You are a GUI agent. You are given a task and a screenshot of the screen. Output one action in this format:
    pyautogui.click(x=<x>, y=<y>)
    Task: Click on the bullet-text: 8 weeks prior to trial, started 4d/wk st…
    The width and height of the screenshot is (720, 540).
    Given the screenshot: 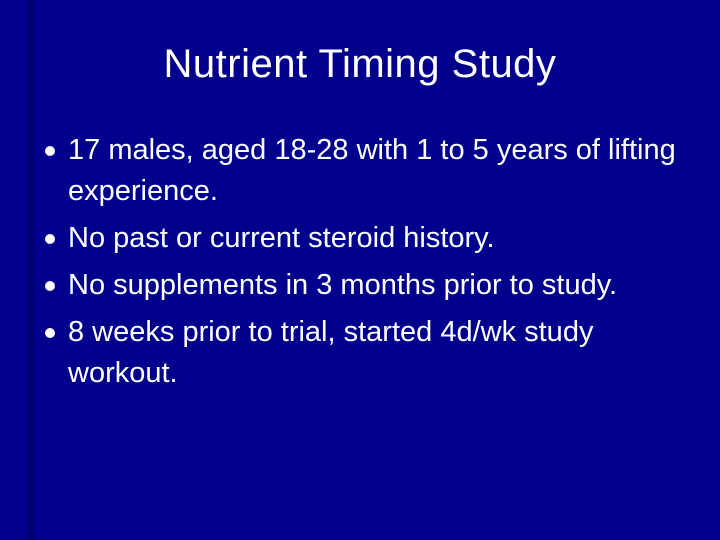 What is the action you would take?
    pyautogui.click(x=331, y=352)
    